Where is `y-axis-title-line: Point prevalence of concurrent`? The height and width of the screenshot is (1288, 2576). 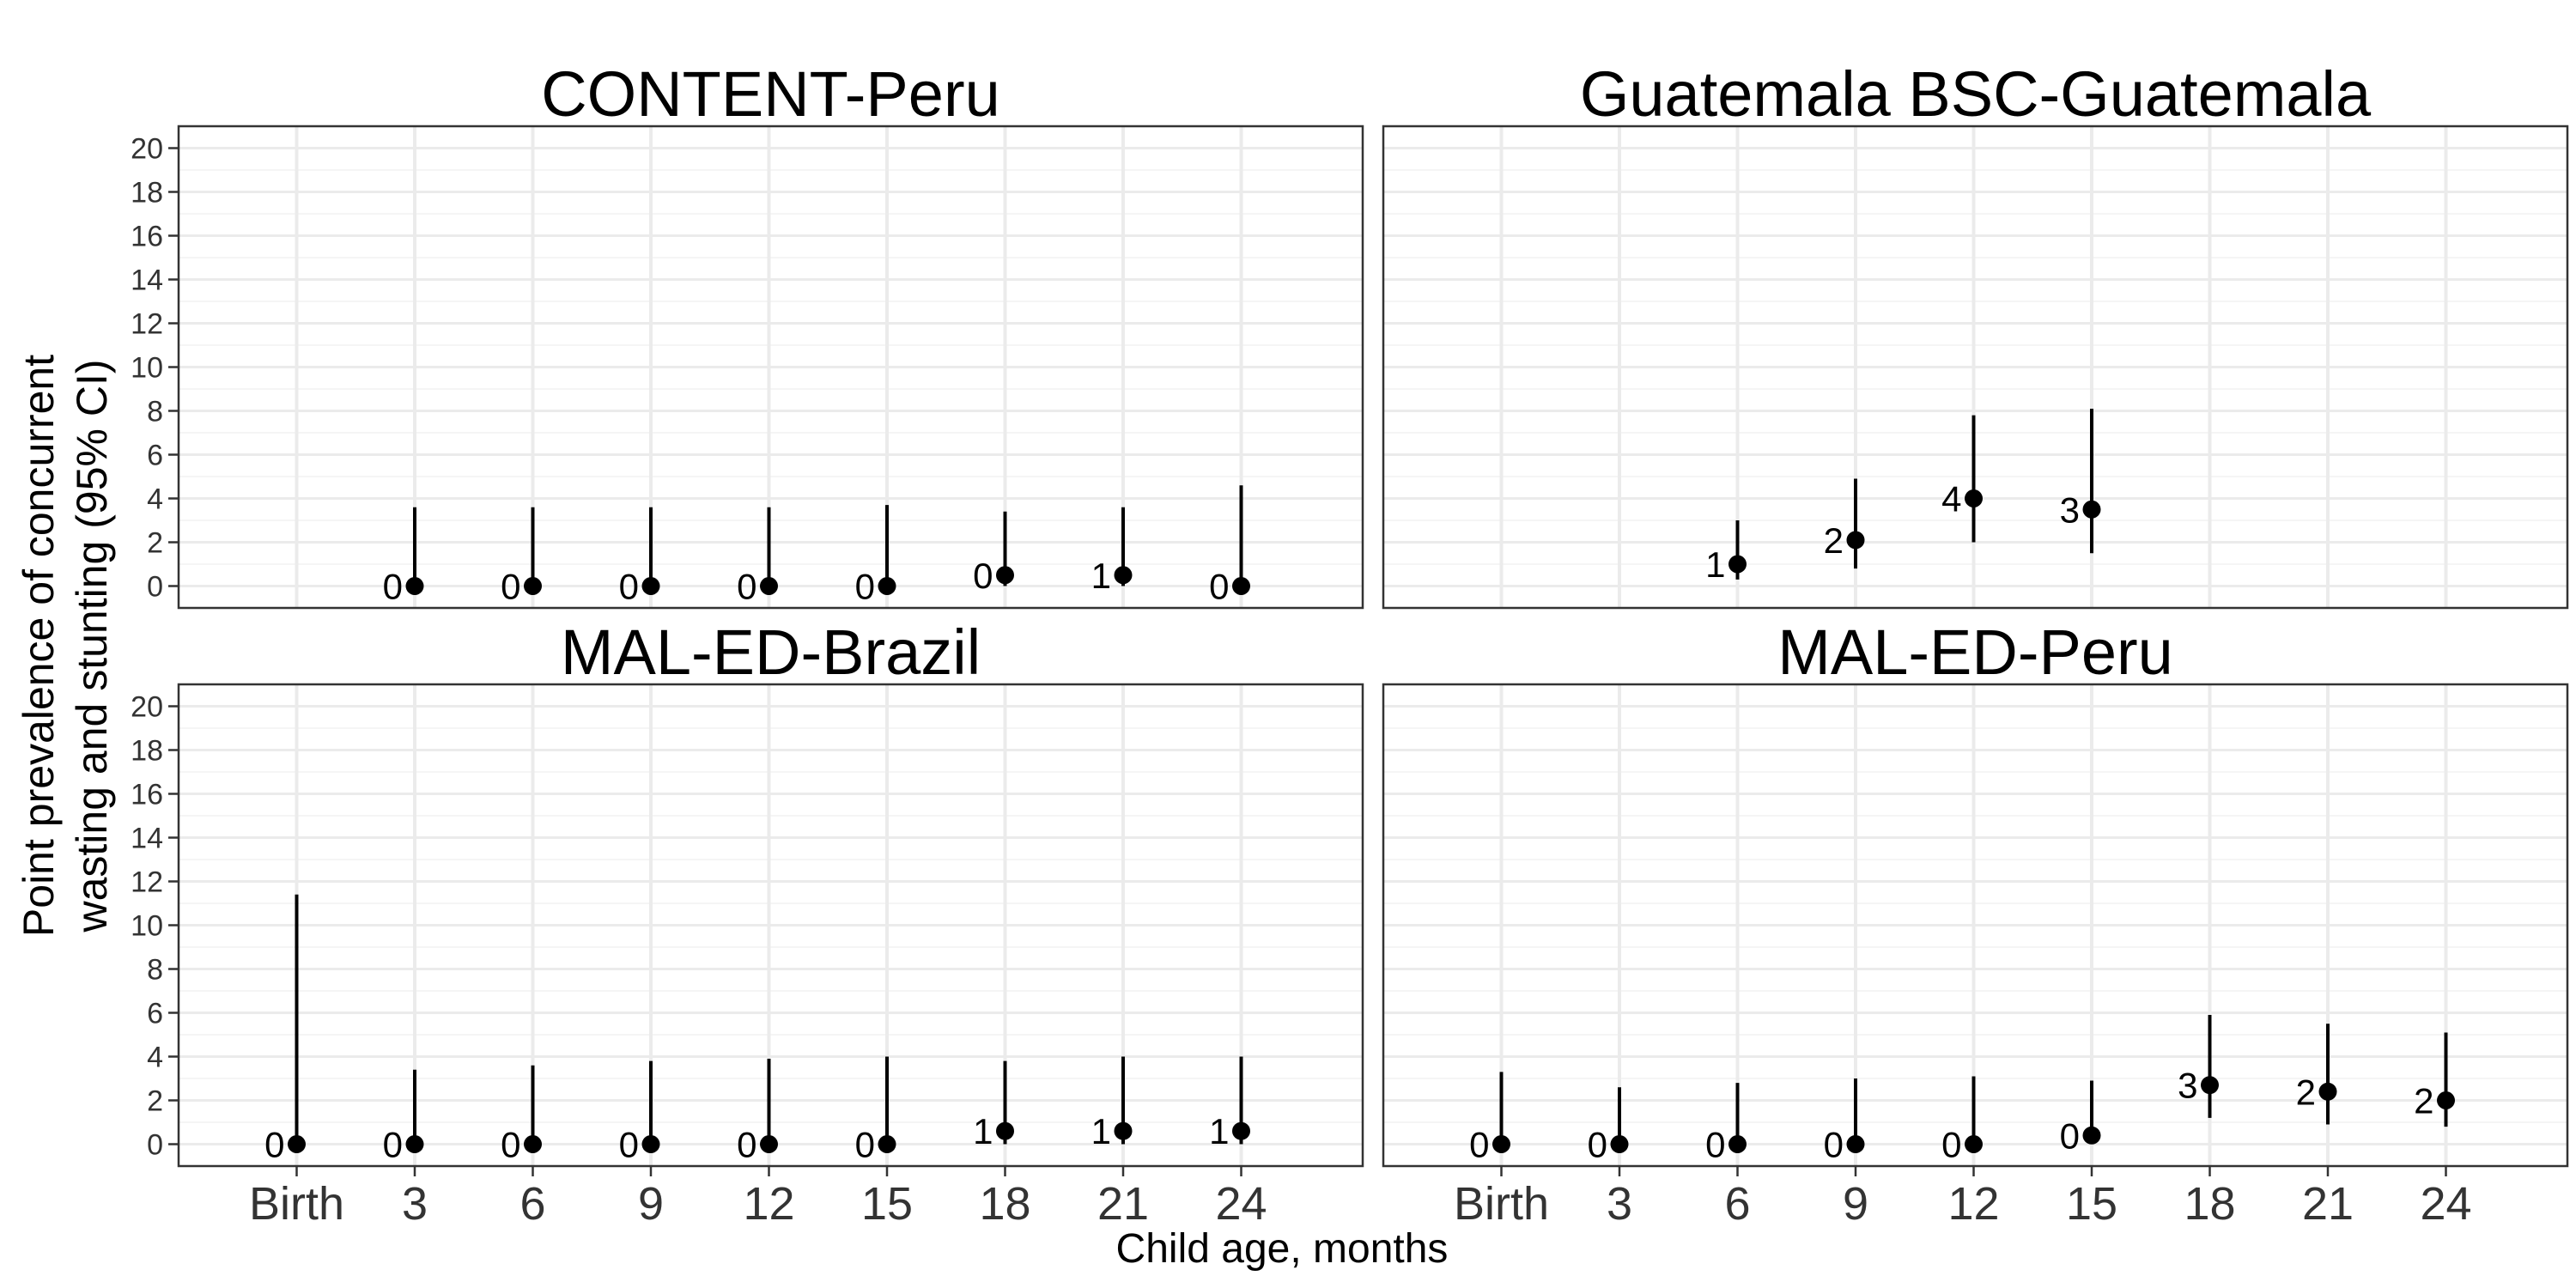
y-axis-title-line: Point prevalence of concurrent is located at coordinates (39, 646).